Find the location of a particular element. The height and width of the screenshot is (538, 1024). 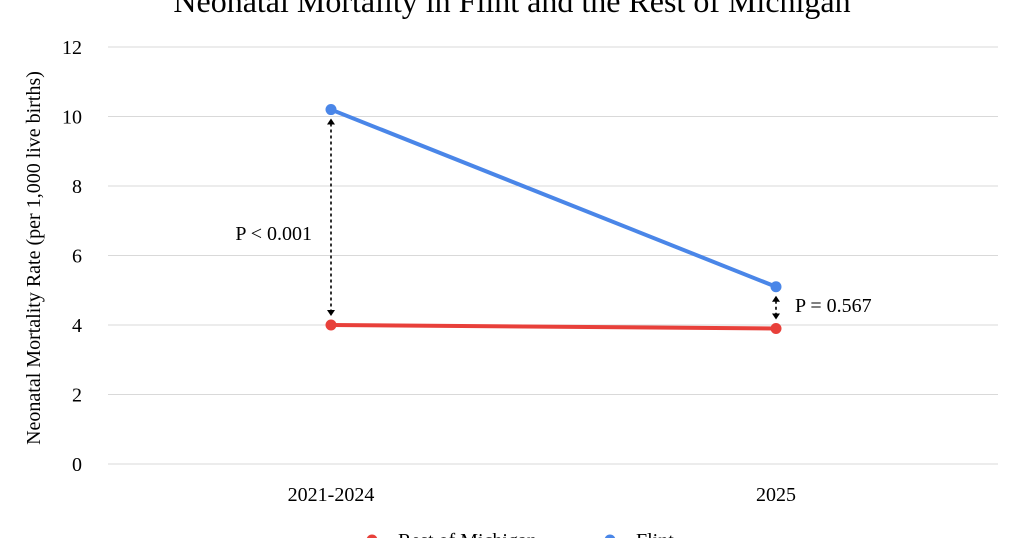

legend: Rest of Michigan Flint is located at coordinates (520, 534).